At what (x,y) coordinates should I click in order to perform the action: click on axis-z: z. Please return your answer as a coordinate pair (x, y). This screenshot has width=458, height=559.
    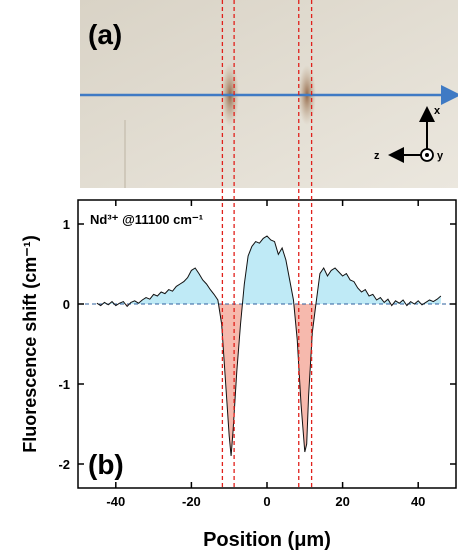
    Looking at the image, I should click on (377, 156).